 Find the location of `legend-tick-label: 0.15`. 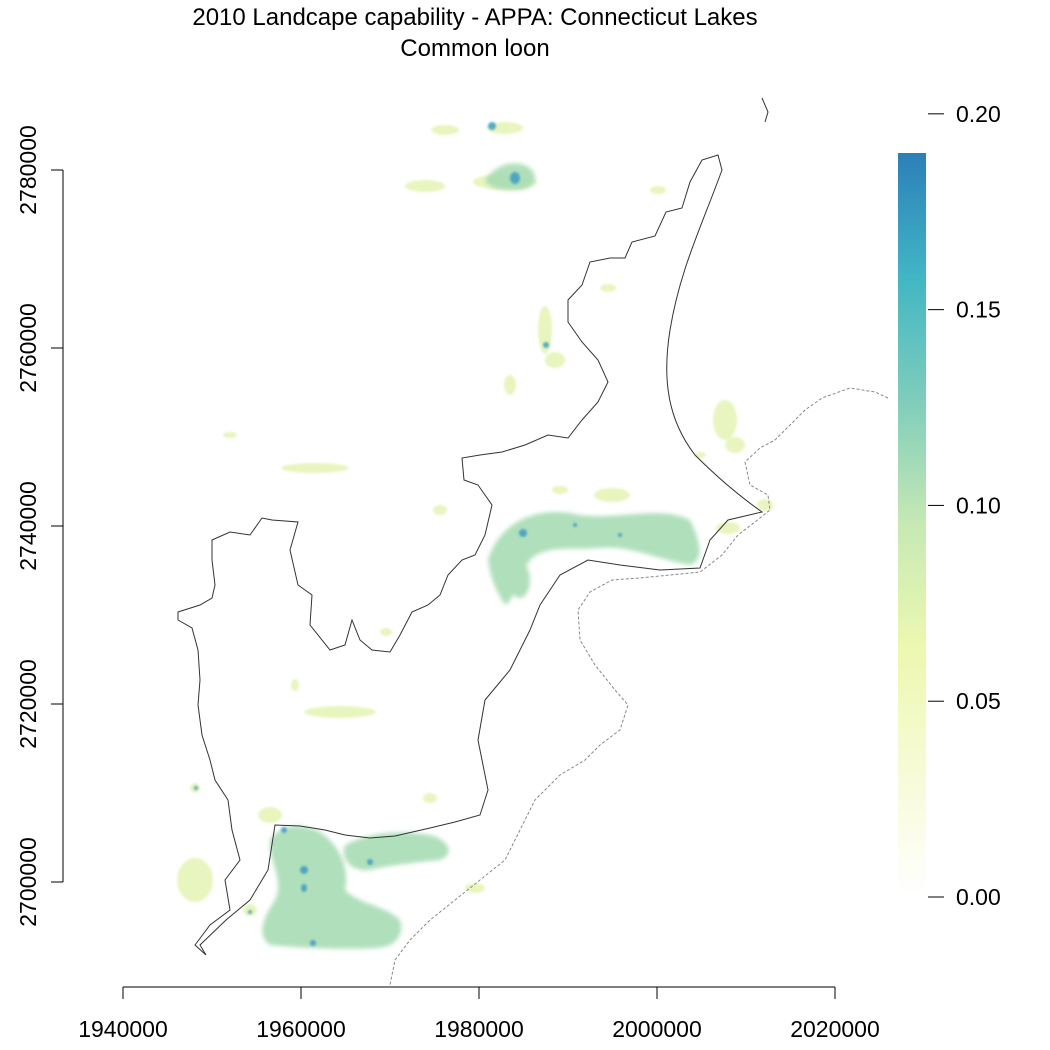

legend-tick-label: 0.15 is located at coordinates (978, 310).